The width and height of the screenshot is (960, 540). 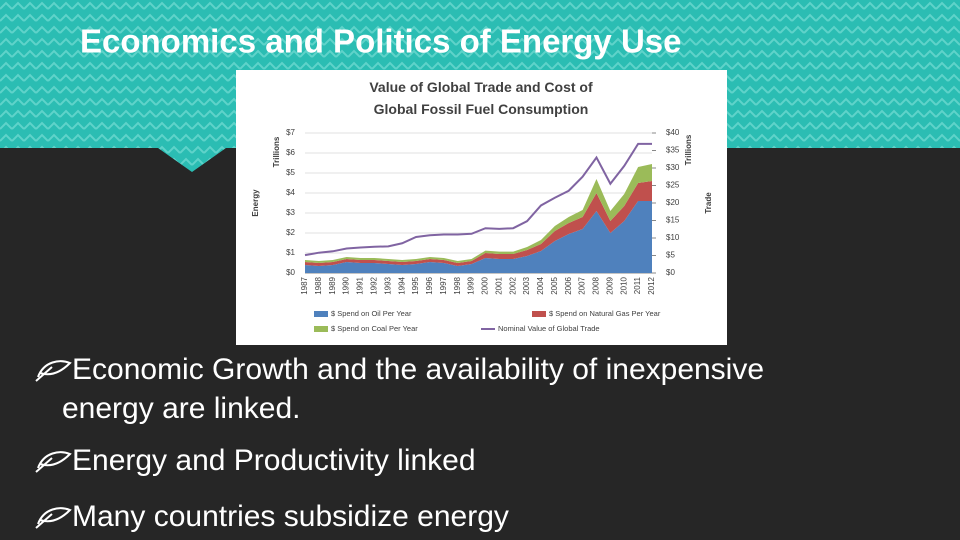 What do you see at coordinates (290, 212) in the screenshot?
I see `y-tick-label: $3` at bounding box center [290, 212].